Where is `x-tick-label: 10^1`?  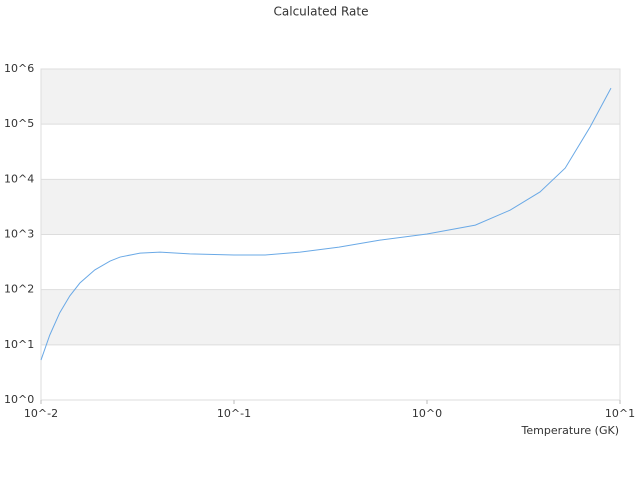 x-tick-label: 10^1 is located at coordinates (620, 413).